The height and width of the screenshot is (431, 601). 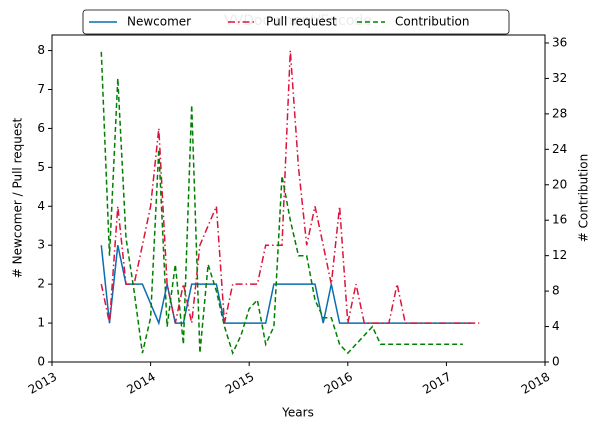 What do you see at coordinates (41, 167) in the screenshot?
I see `y-tick-label: 5` at bounding box center [41, 167].